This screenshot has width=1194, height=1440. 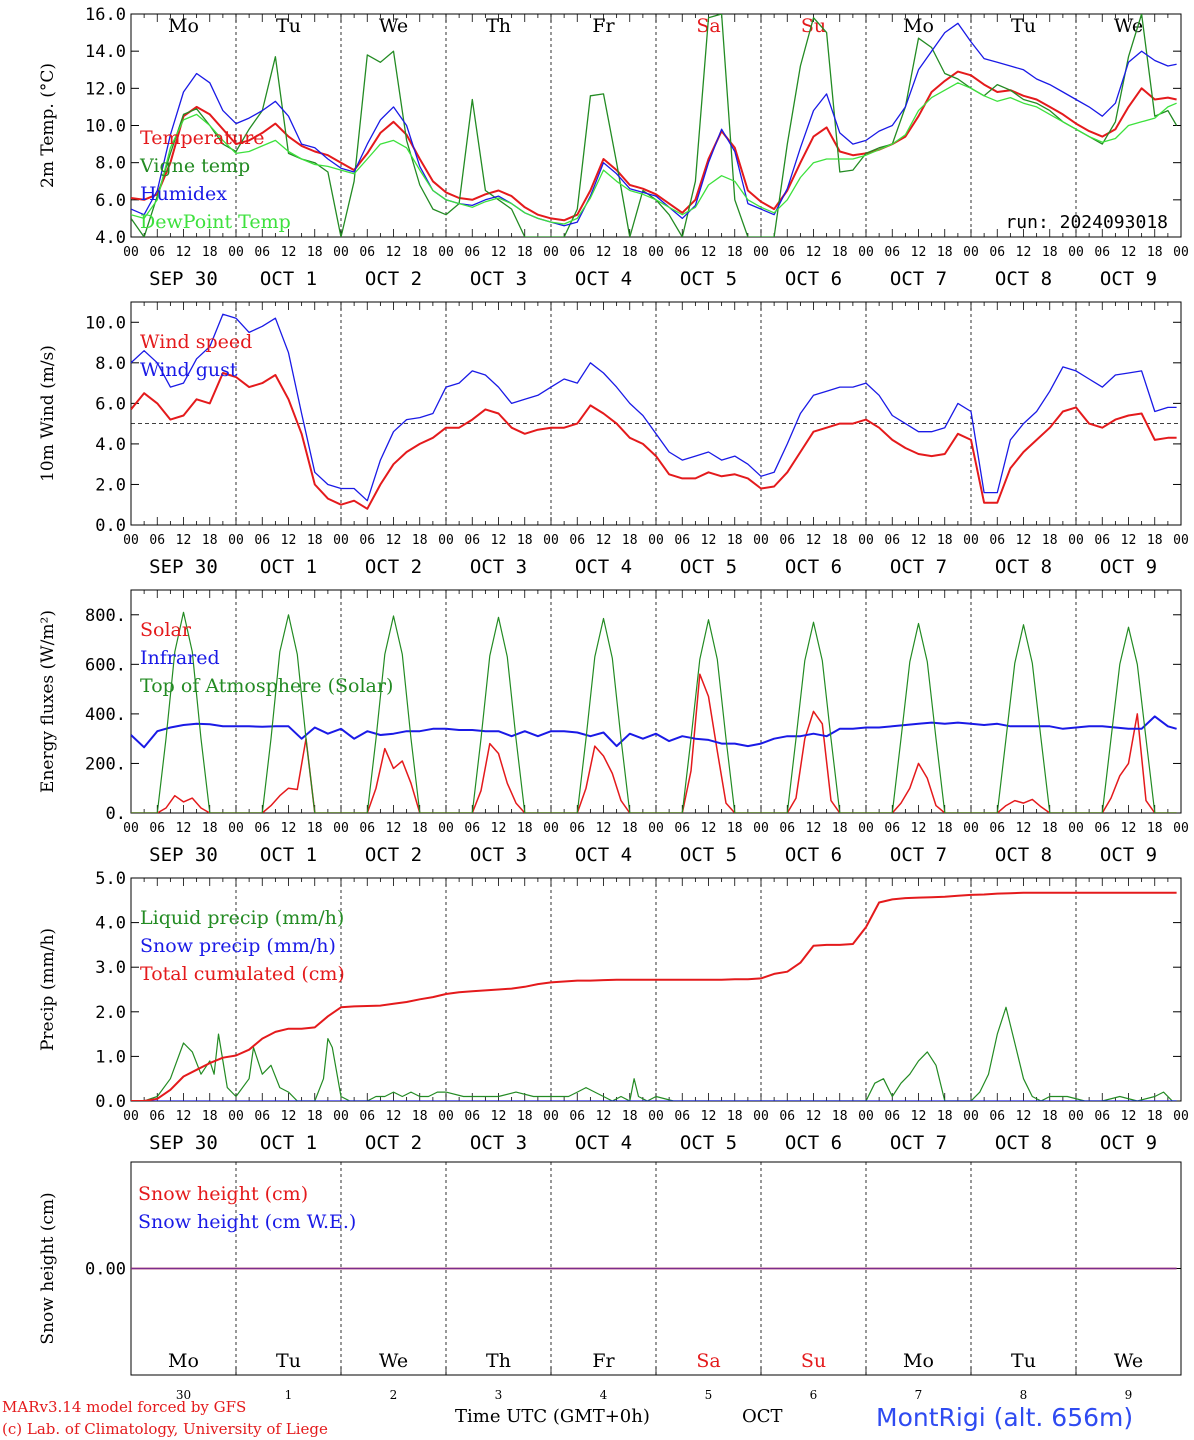 I want to click on day-number-bottom: 9, so click(x=1129, y=1395).